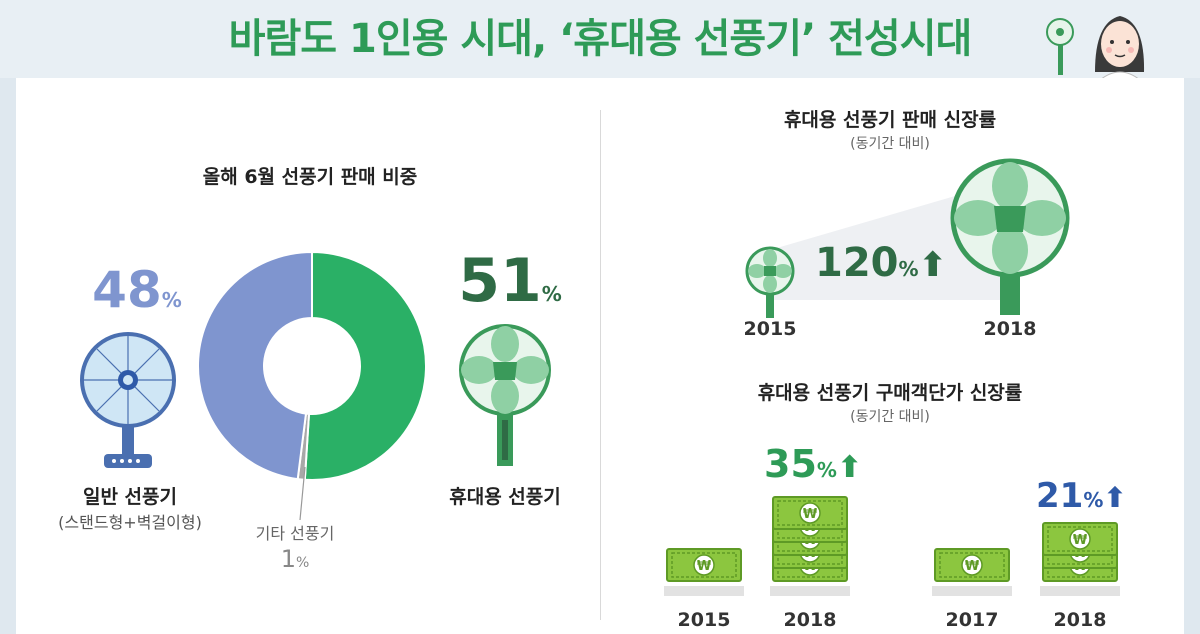 This screenshot has width=1200, height=634. I want to click on general-fan-label: 일반 선풍기, so click(129, 497).